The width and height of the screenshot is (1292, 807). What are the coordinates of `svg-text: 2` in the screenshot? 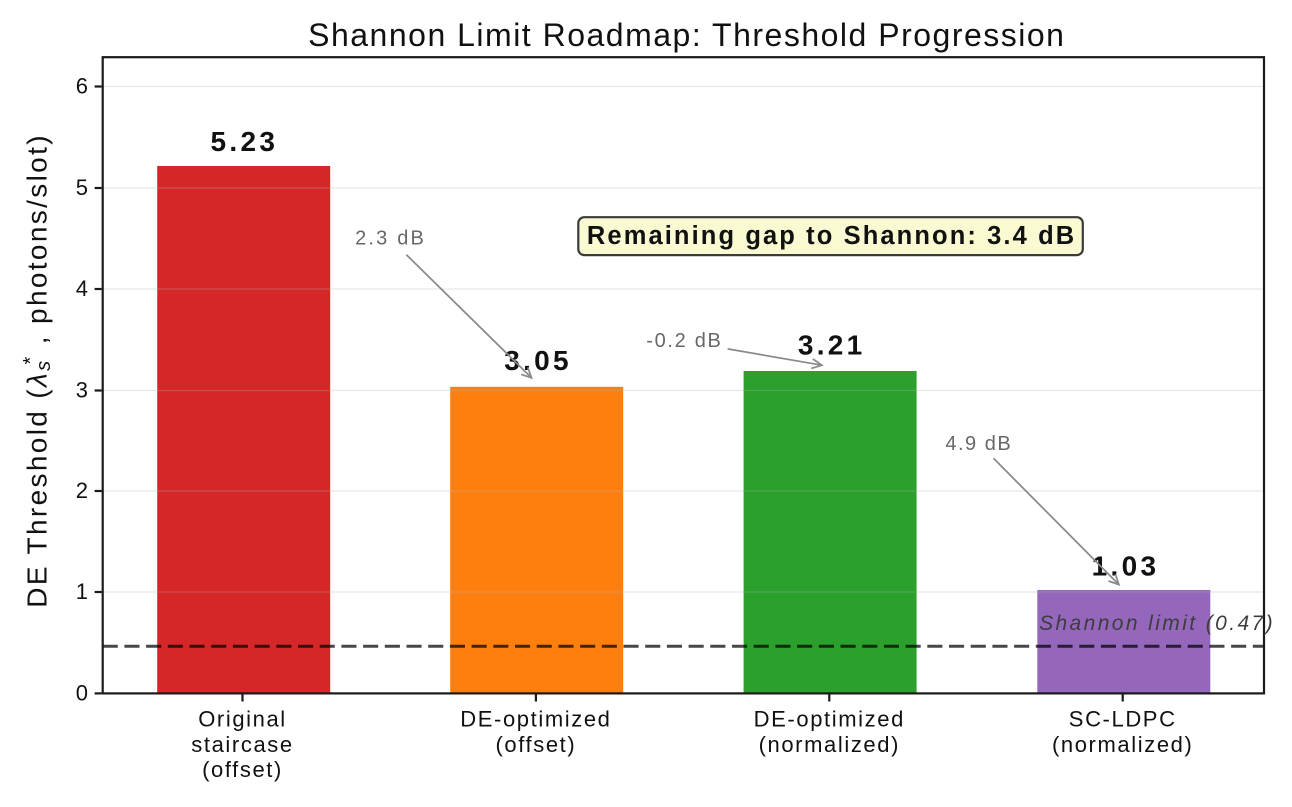 It's located at (82, 490).